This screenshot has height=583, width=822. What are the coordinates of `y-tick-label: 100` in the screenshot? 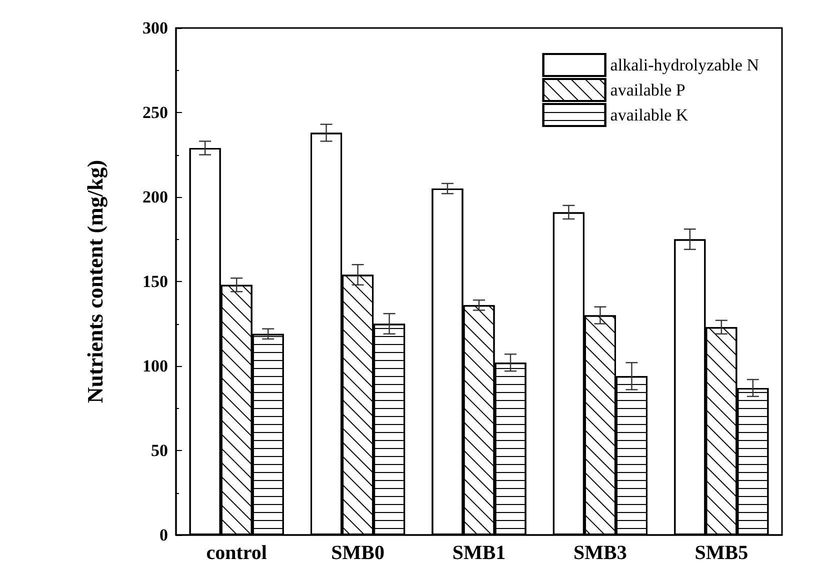 It's located at (155, 366).